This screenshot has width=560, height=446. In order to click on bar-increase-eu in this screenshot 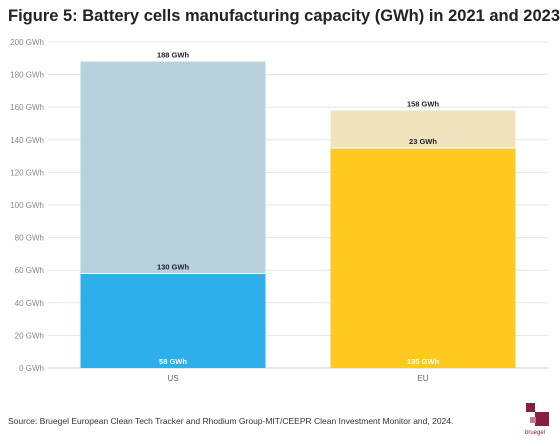, I will do `click(423, 129)`.